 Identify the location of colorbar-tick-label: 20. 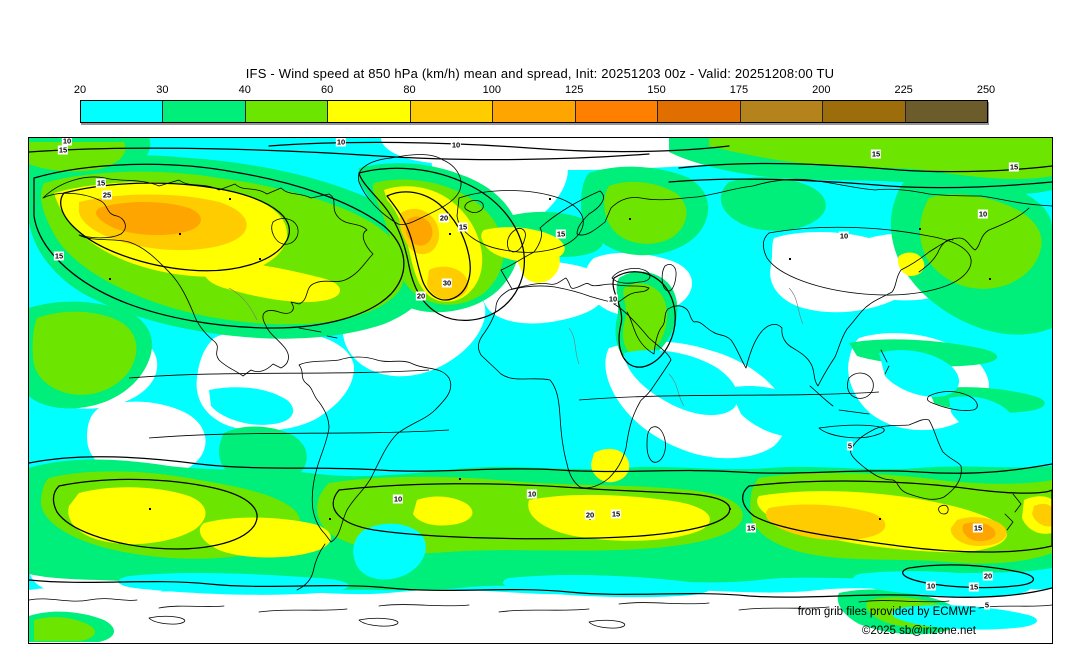
(80, 90).